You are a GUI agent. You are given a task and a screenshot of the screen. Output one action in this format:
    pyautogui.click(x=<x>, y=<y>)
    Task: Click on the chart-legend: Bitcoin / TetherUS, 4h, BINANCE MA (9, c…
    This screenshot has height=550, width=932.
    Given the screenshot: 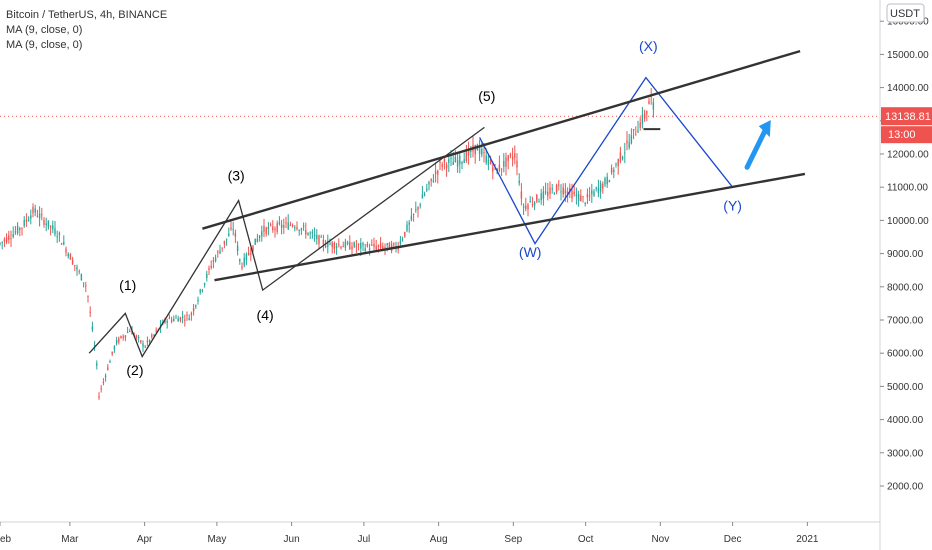 What is the action you would take?
    pyautogui.click(x=86, y=30)
    